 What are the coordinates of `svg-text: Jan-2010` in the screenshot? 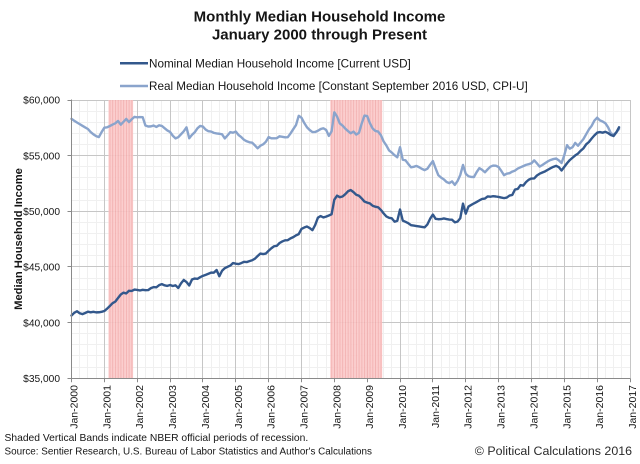 It's located at (403, 407).